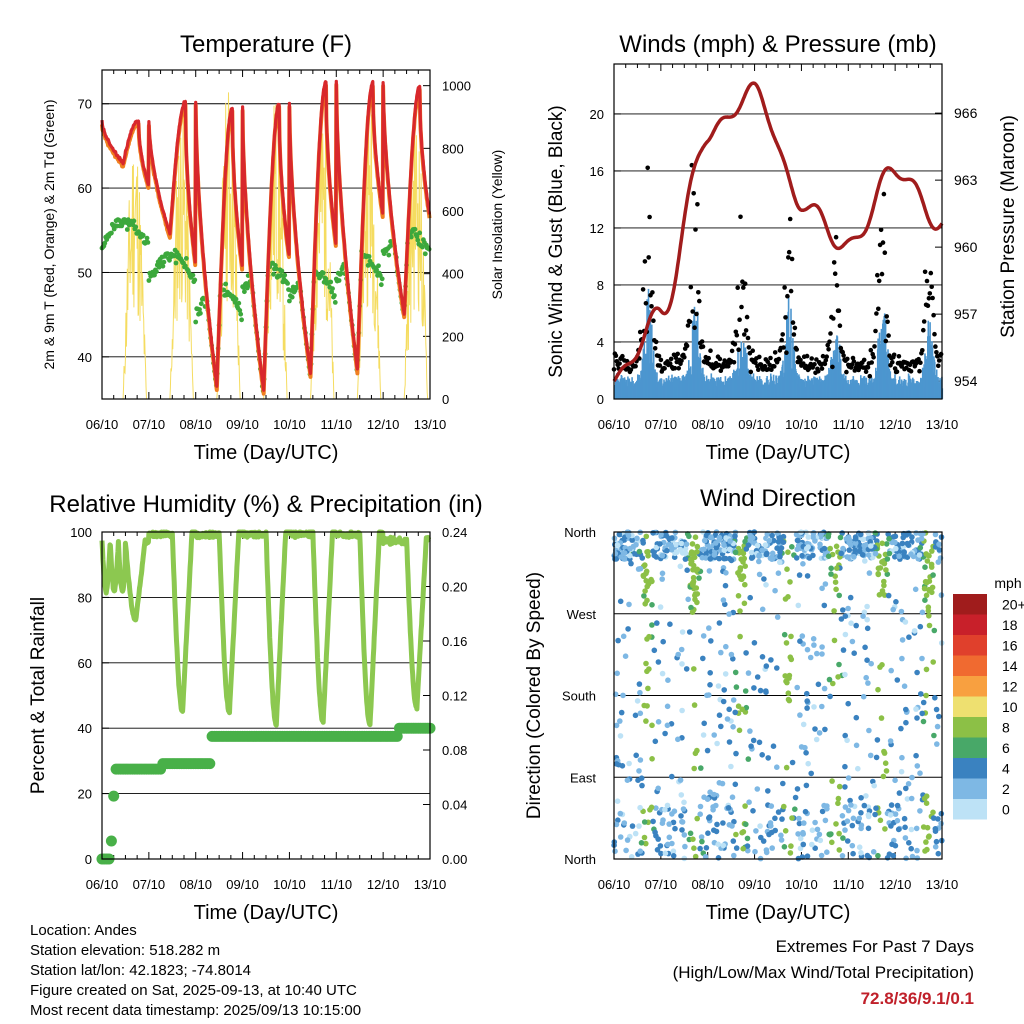 This screenshot has height=1024, width=1024. Describe the element at coordinates (600, 285) in the screenshot. I see `y-tick-label: 8` at that location.